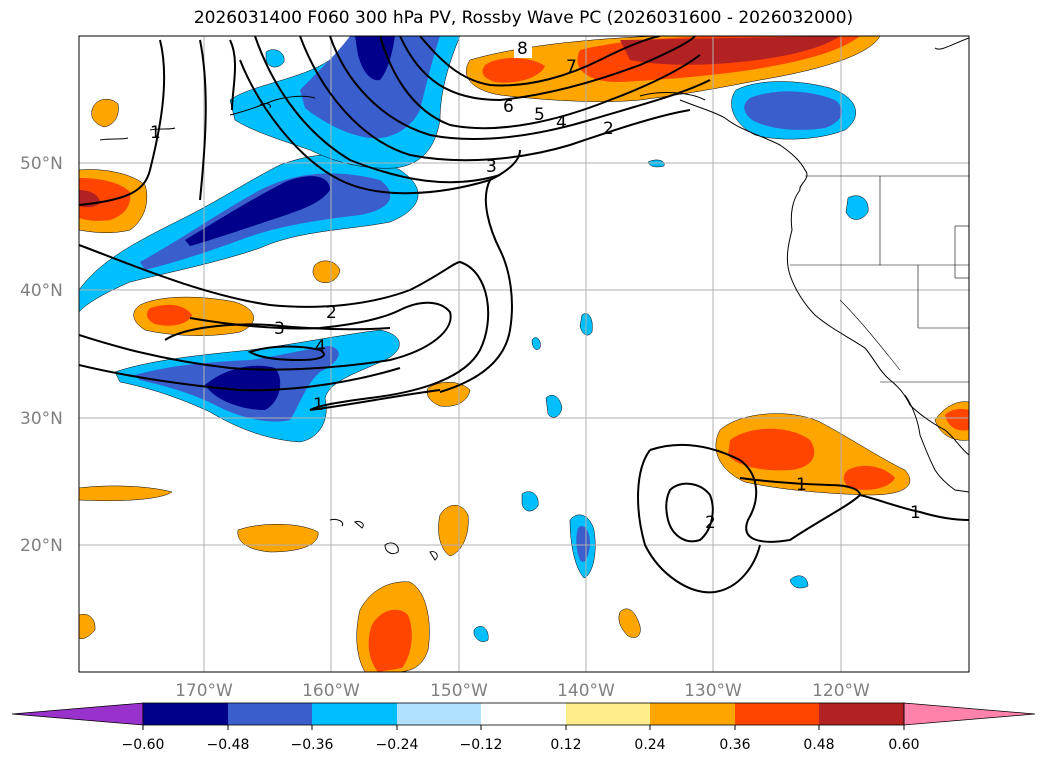 The width and height of the screenshot is (1047, 765). What do you see at coordinates (459, 691) in the screenshot?
I see `lon-label-150w: 150°W` at bounding box center [459, 691].